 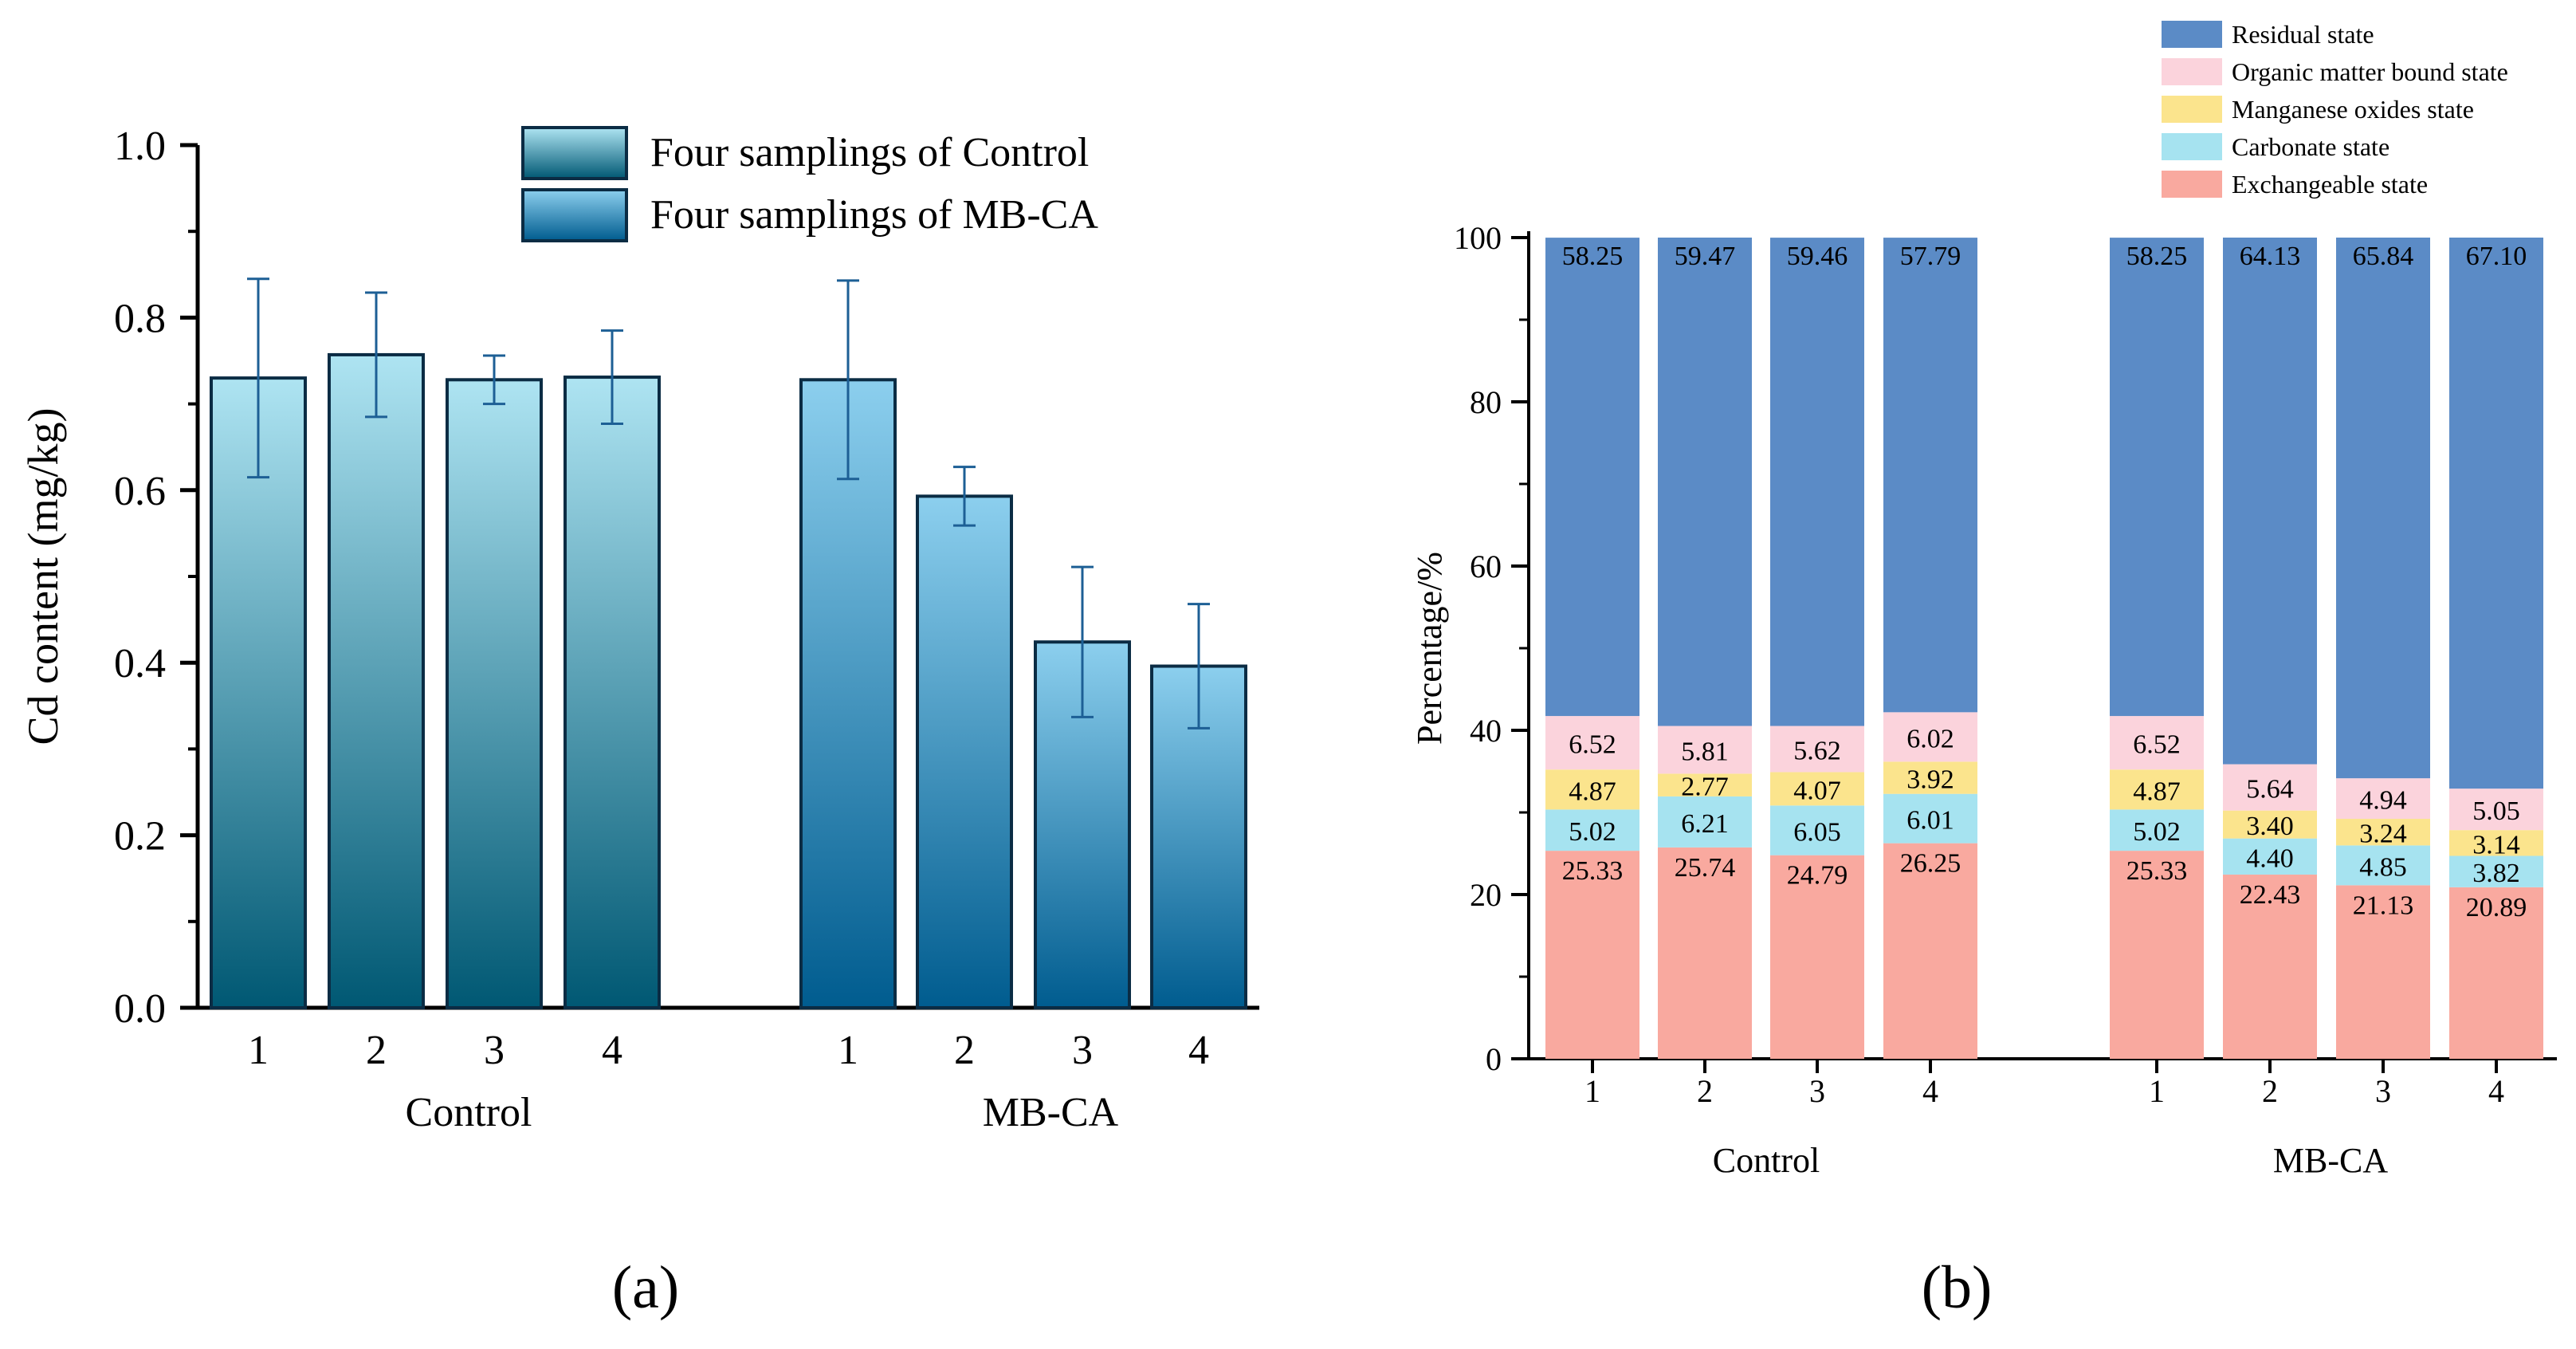 I want to click on b-y-axis-label: Percentage/%, so click(x=1429, y=648).